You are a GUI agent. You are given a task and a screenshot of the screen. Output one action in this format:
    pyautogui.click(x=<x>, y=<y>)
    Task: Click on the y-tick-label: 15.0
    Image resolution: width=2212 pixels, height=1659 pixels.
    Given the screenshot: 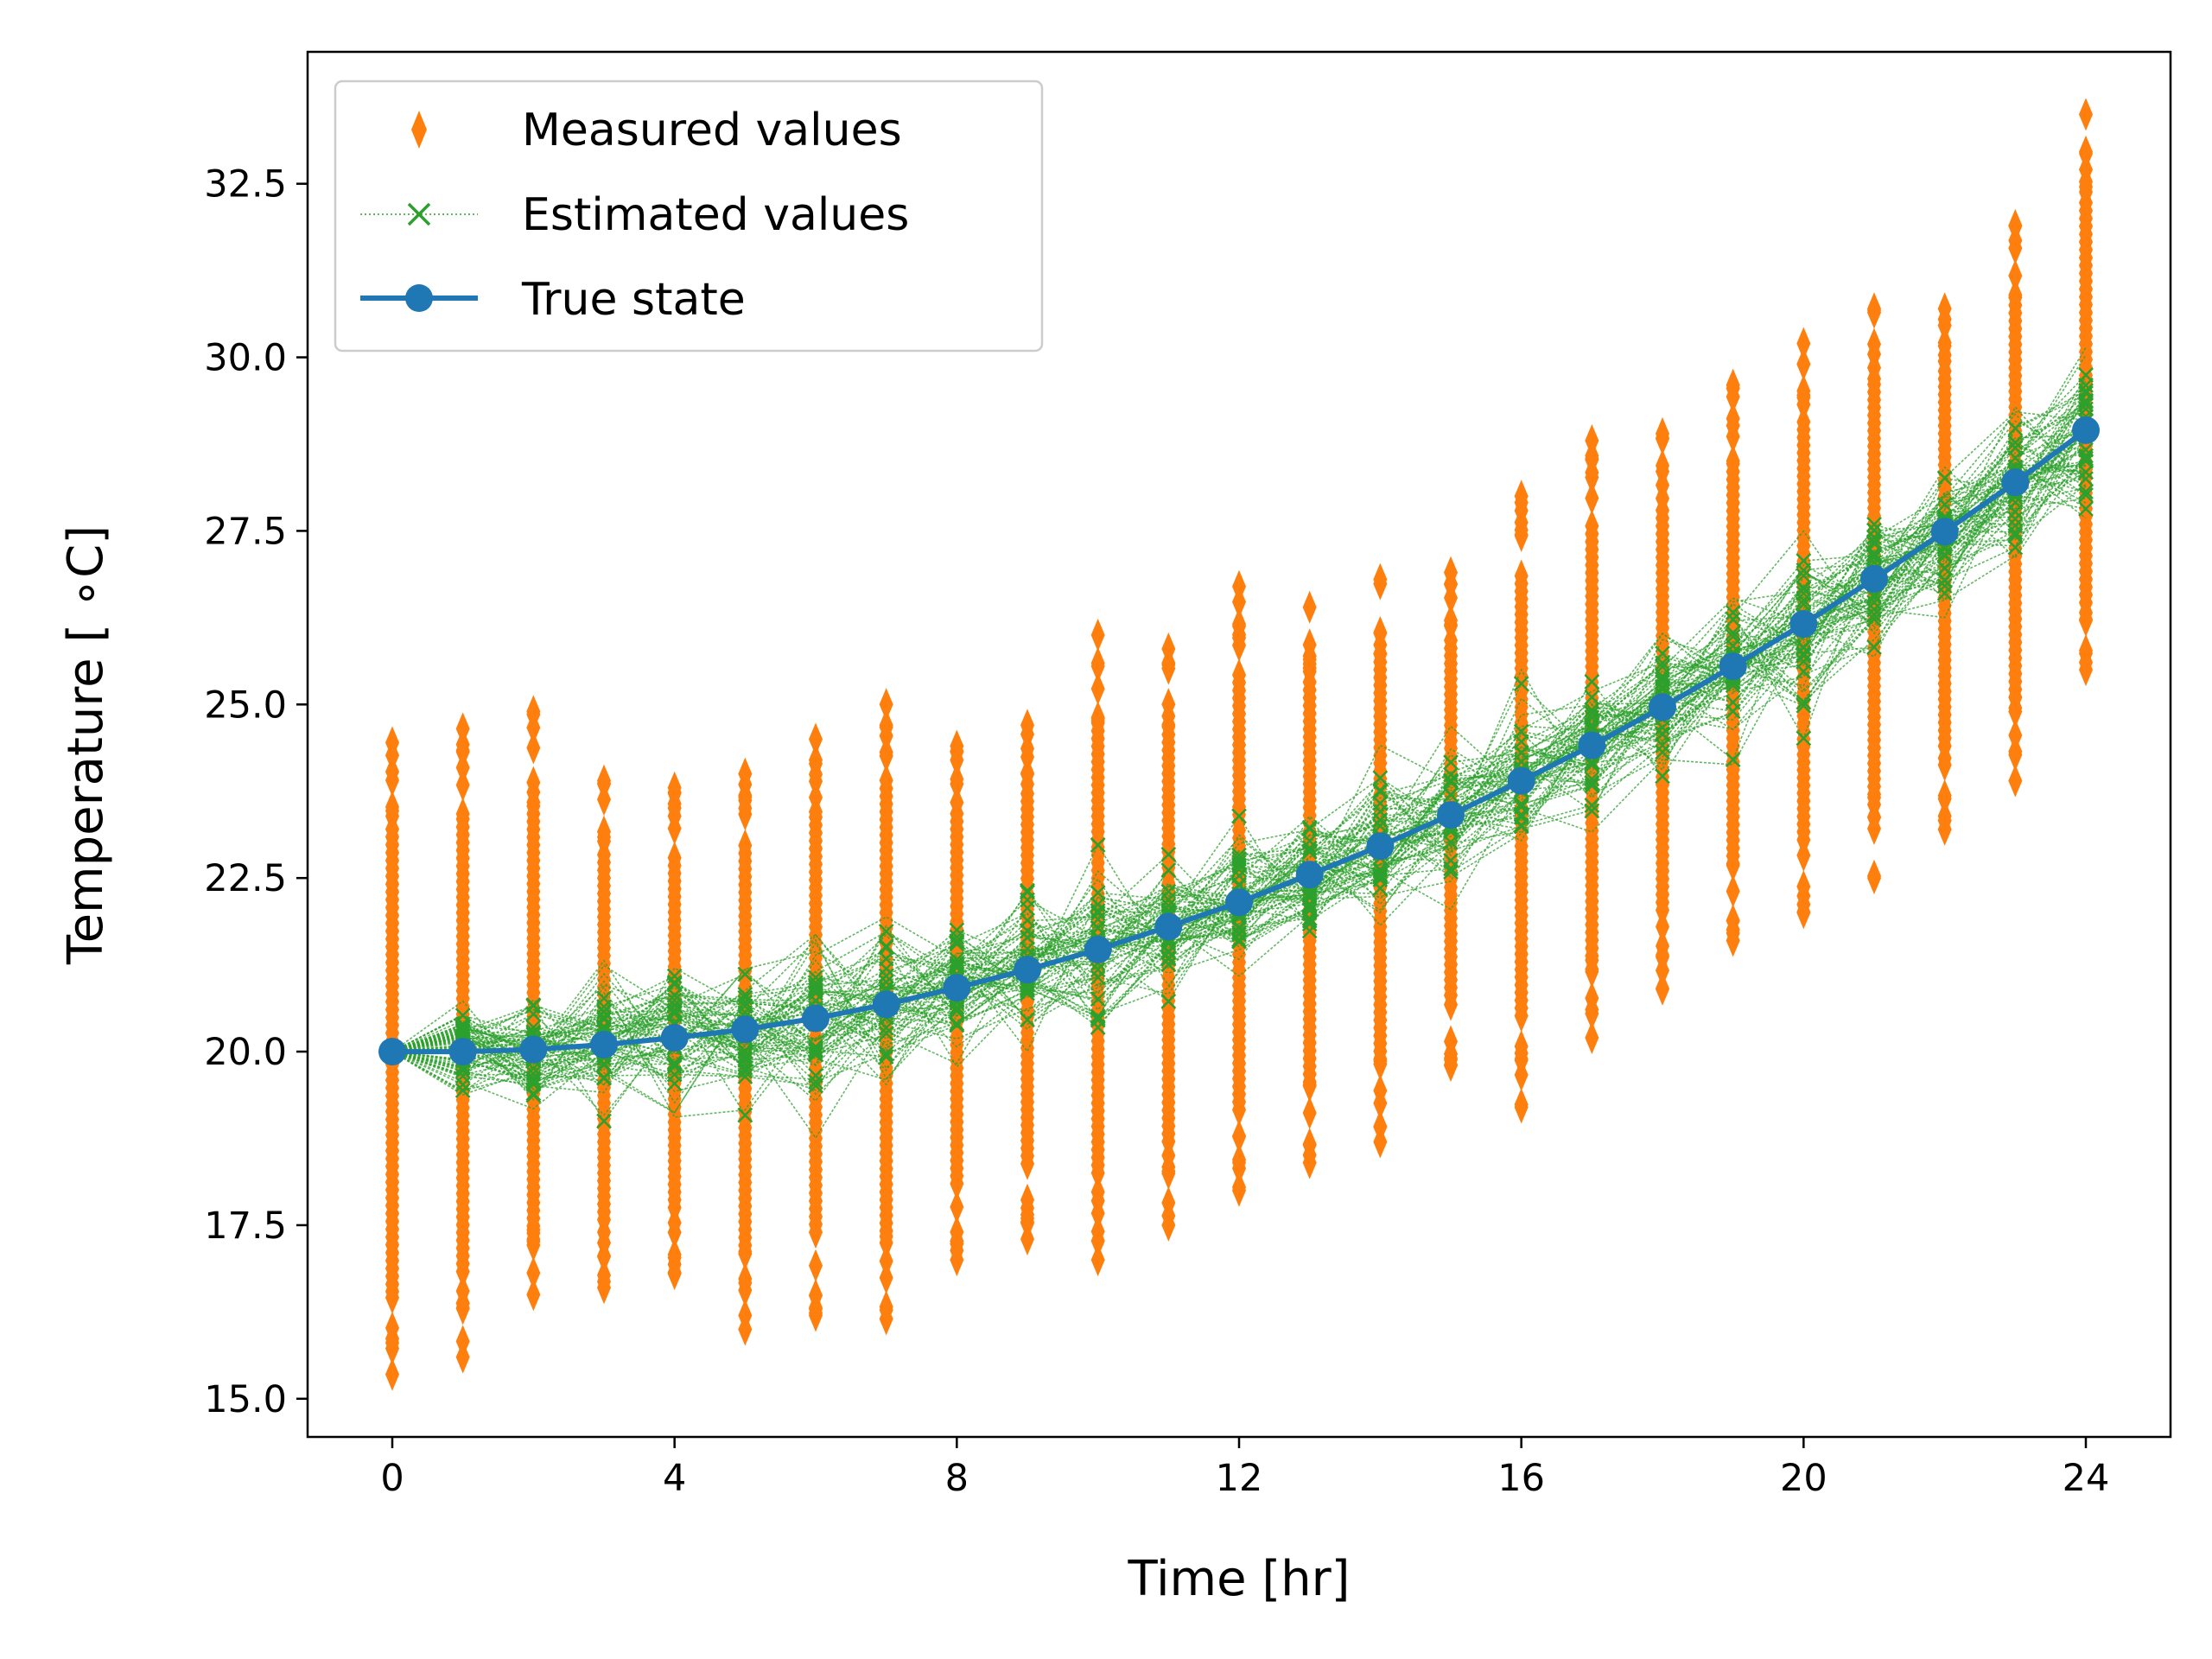 What is the action you would take?
    pyautogui.click(x=245, y=1399)
    